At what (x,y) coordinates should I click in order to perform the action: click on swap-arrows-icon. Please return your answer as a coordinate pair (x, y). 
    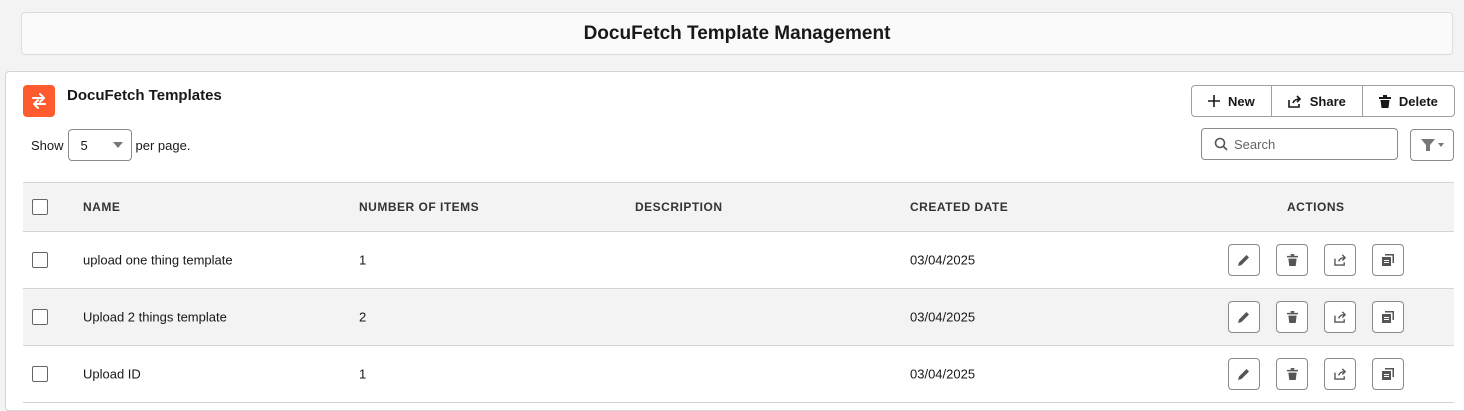
    Looking at the image, I should click on (39, 101).